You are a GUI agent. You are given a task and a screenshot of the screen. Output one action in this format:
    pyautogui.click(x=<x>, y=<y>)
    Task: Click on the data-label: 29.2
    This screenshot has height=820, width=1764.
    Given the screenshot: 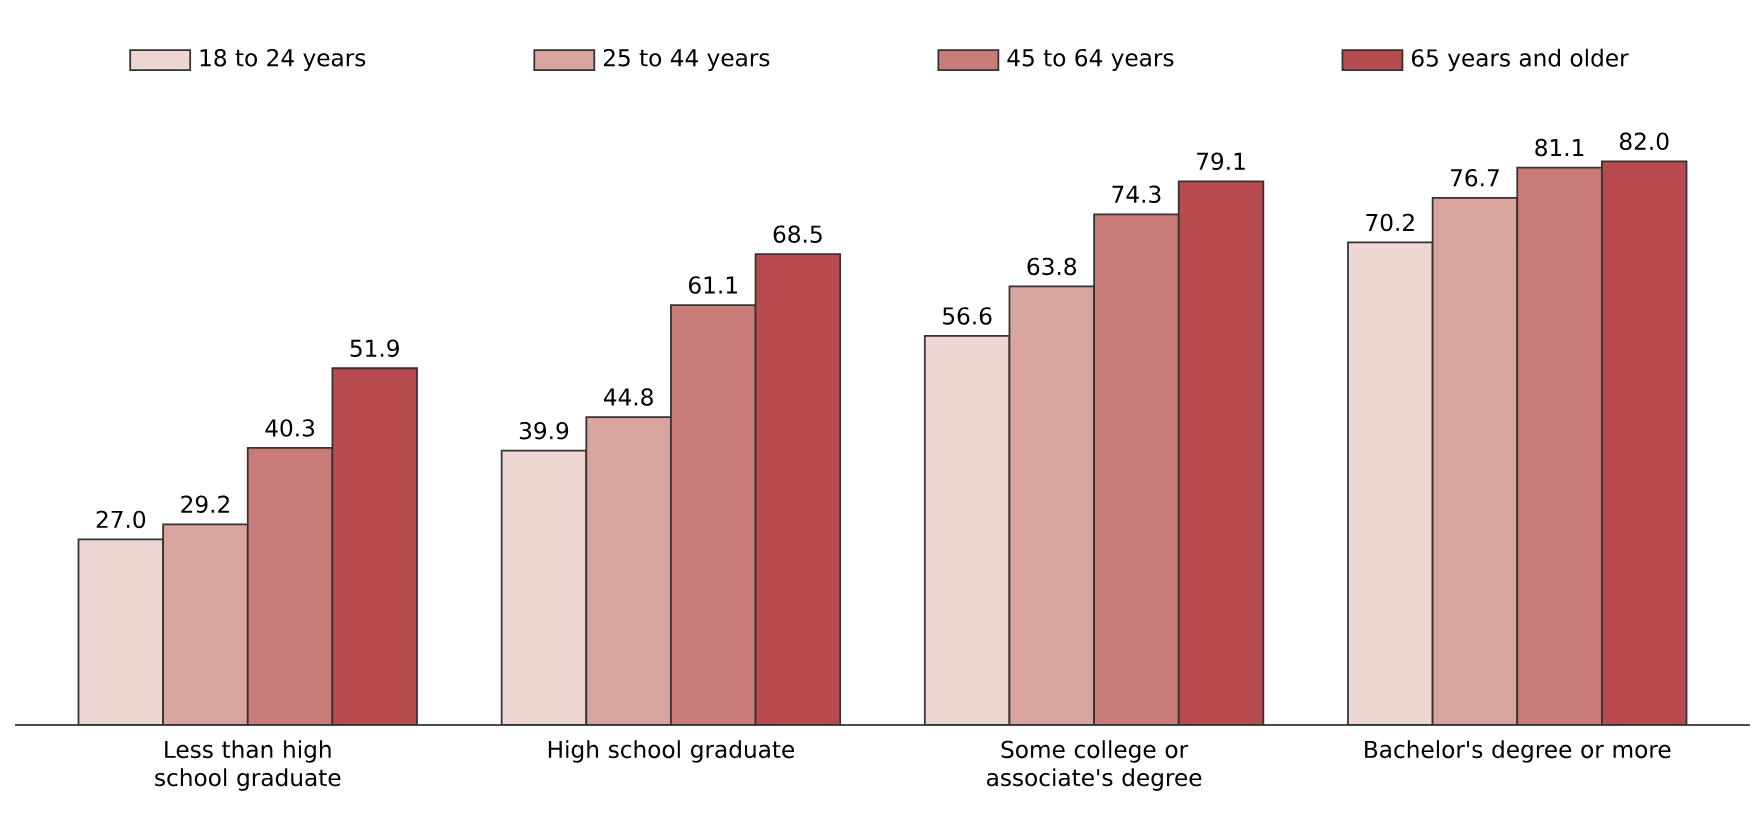 What is the action you would take?
    pyautogui.click(x=205, y=504)
    